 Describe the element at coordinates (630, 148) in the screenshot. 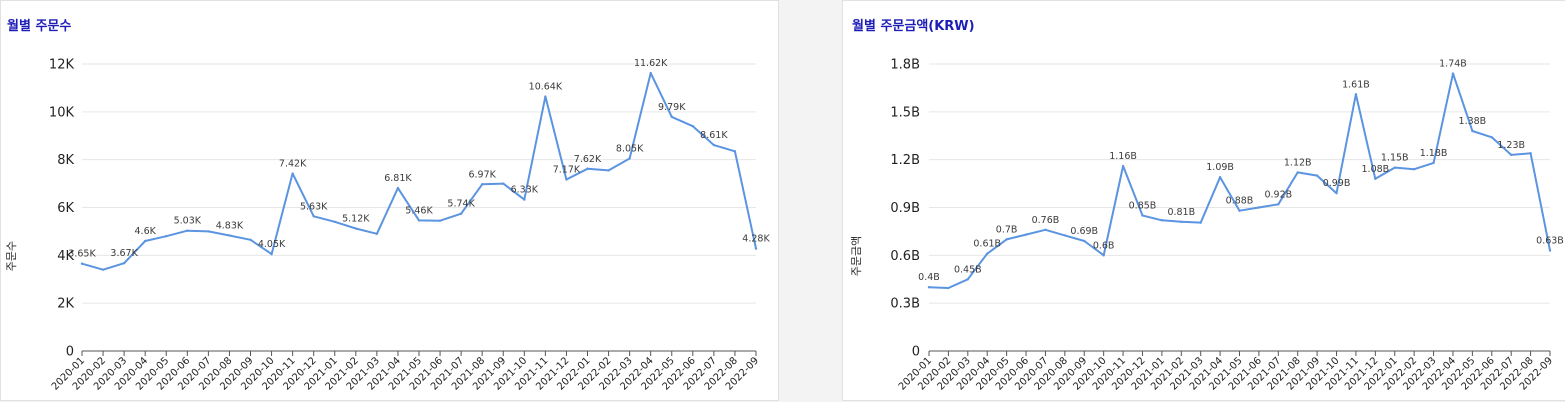

I see `data-label: 8.05K` at that location.